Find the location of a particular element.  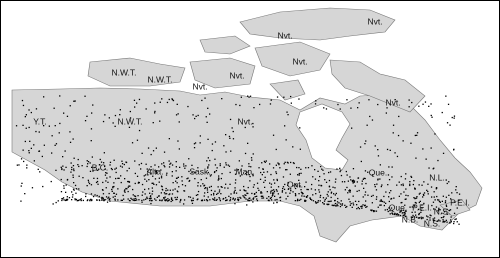

region-label: Sask. is located at coordinates (199, 171).